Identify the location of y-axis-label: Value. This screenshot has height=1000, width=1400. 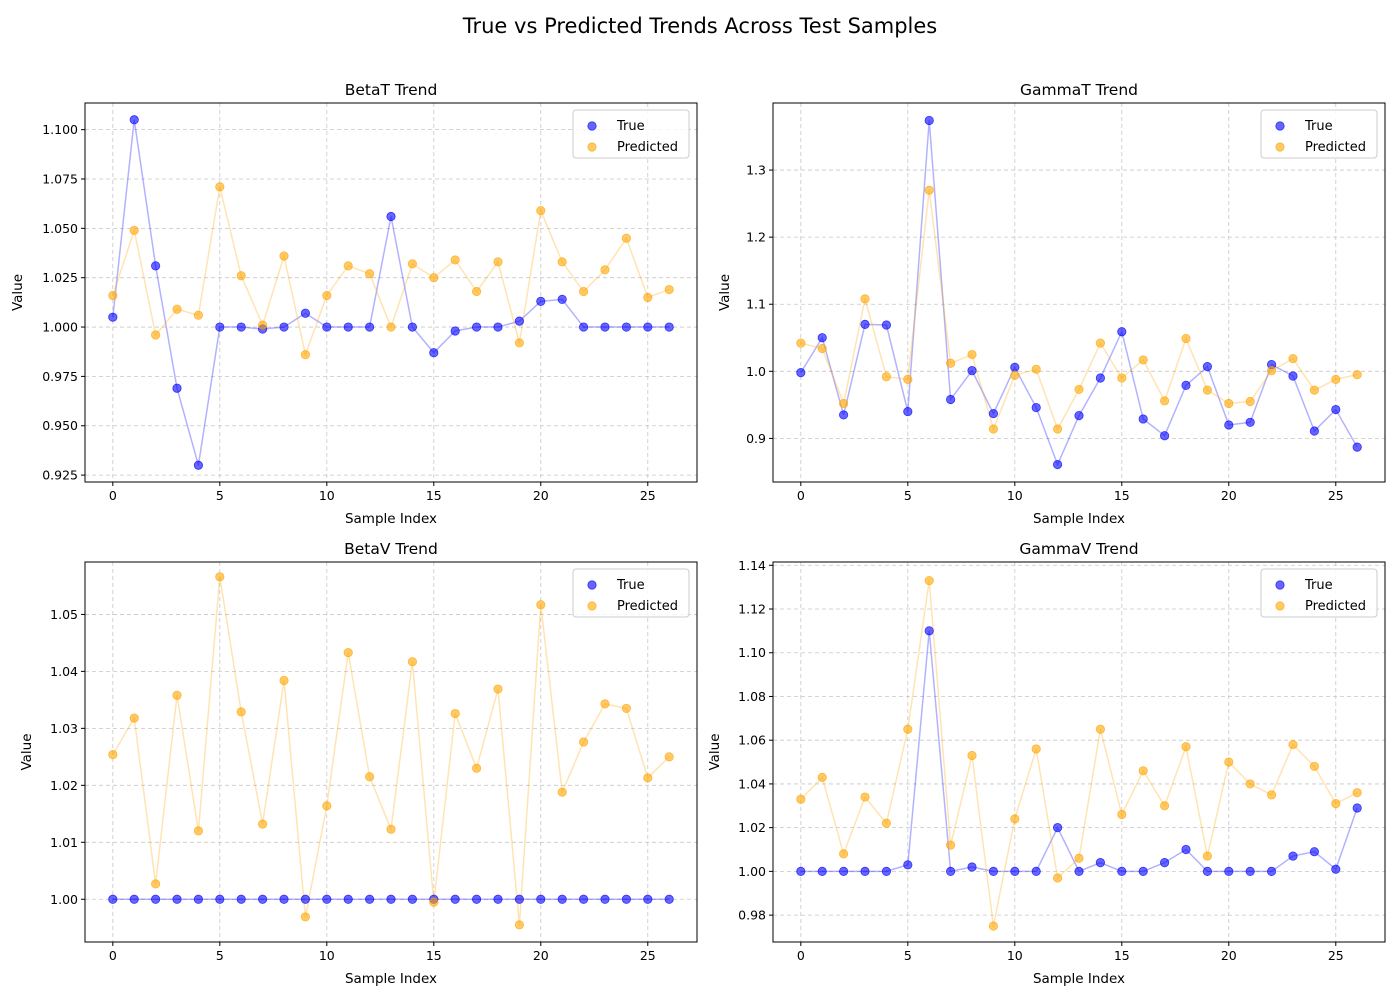
(725, 292).